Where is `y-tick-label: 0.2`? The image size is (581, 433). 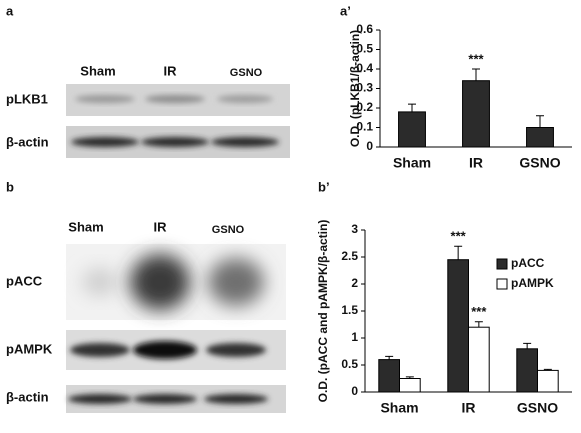
y-tick-label: 0.2 is located at coordinates (364, 107).